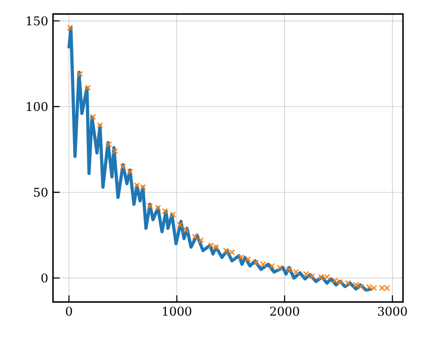 The image size is (428, 344). Describe the element at coordinates (41, 192) in the screenshot. I see `y-tick-label: 50` at that location.